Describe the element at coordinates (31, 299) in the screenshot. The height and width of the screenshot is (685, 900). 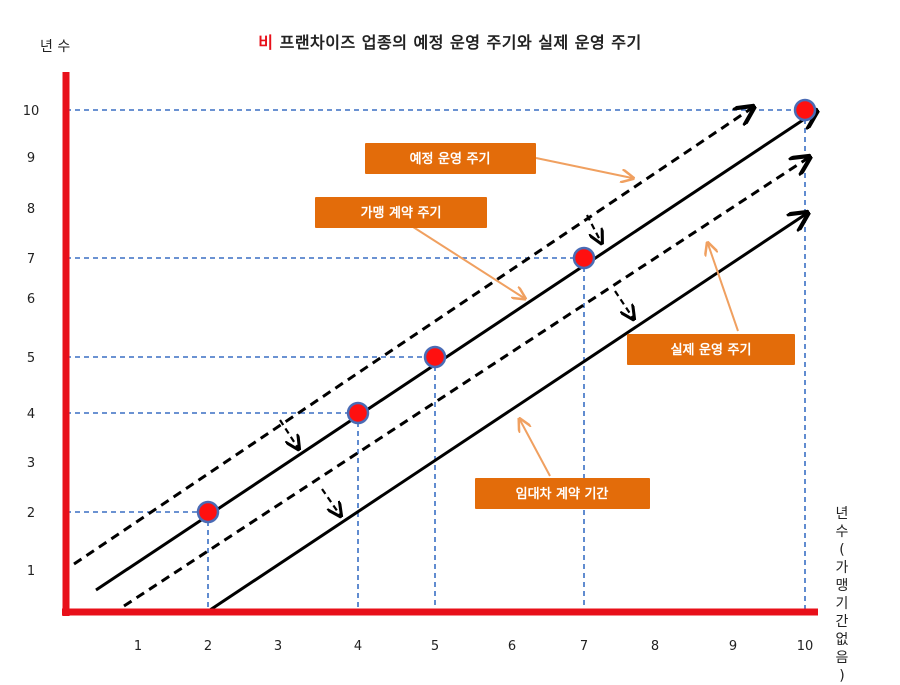
I see `y-tick-label: 6` at that location.